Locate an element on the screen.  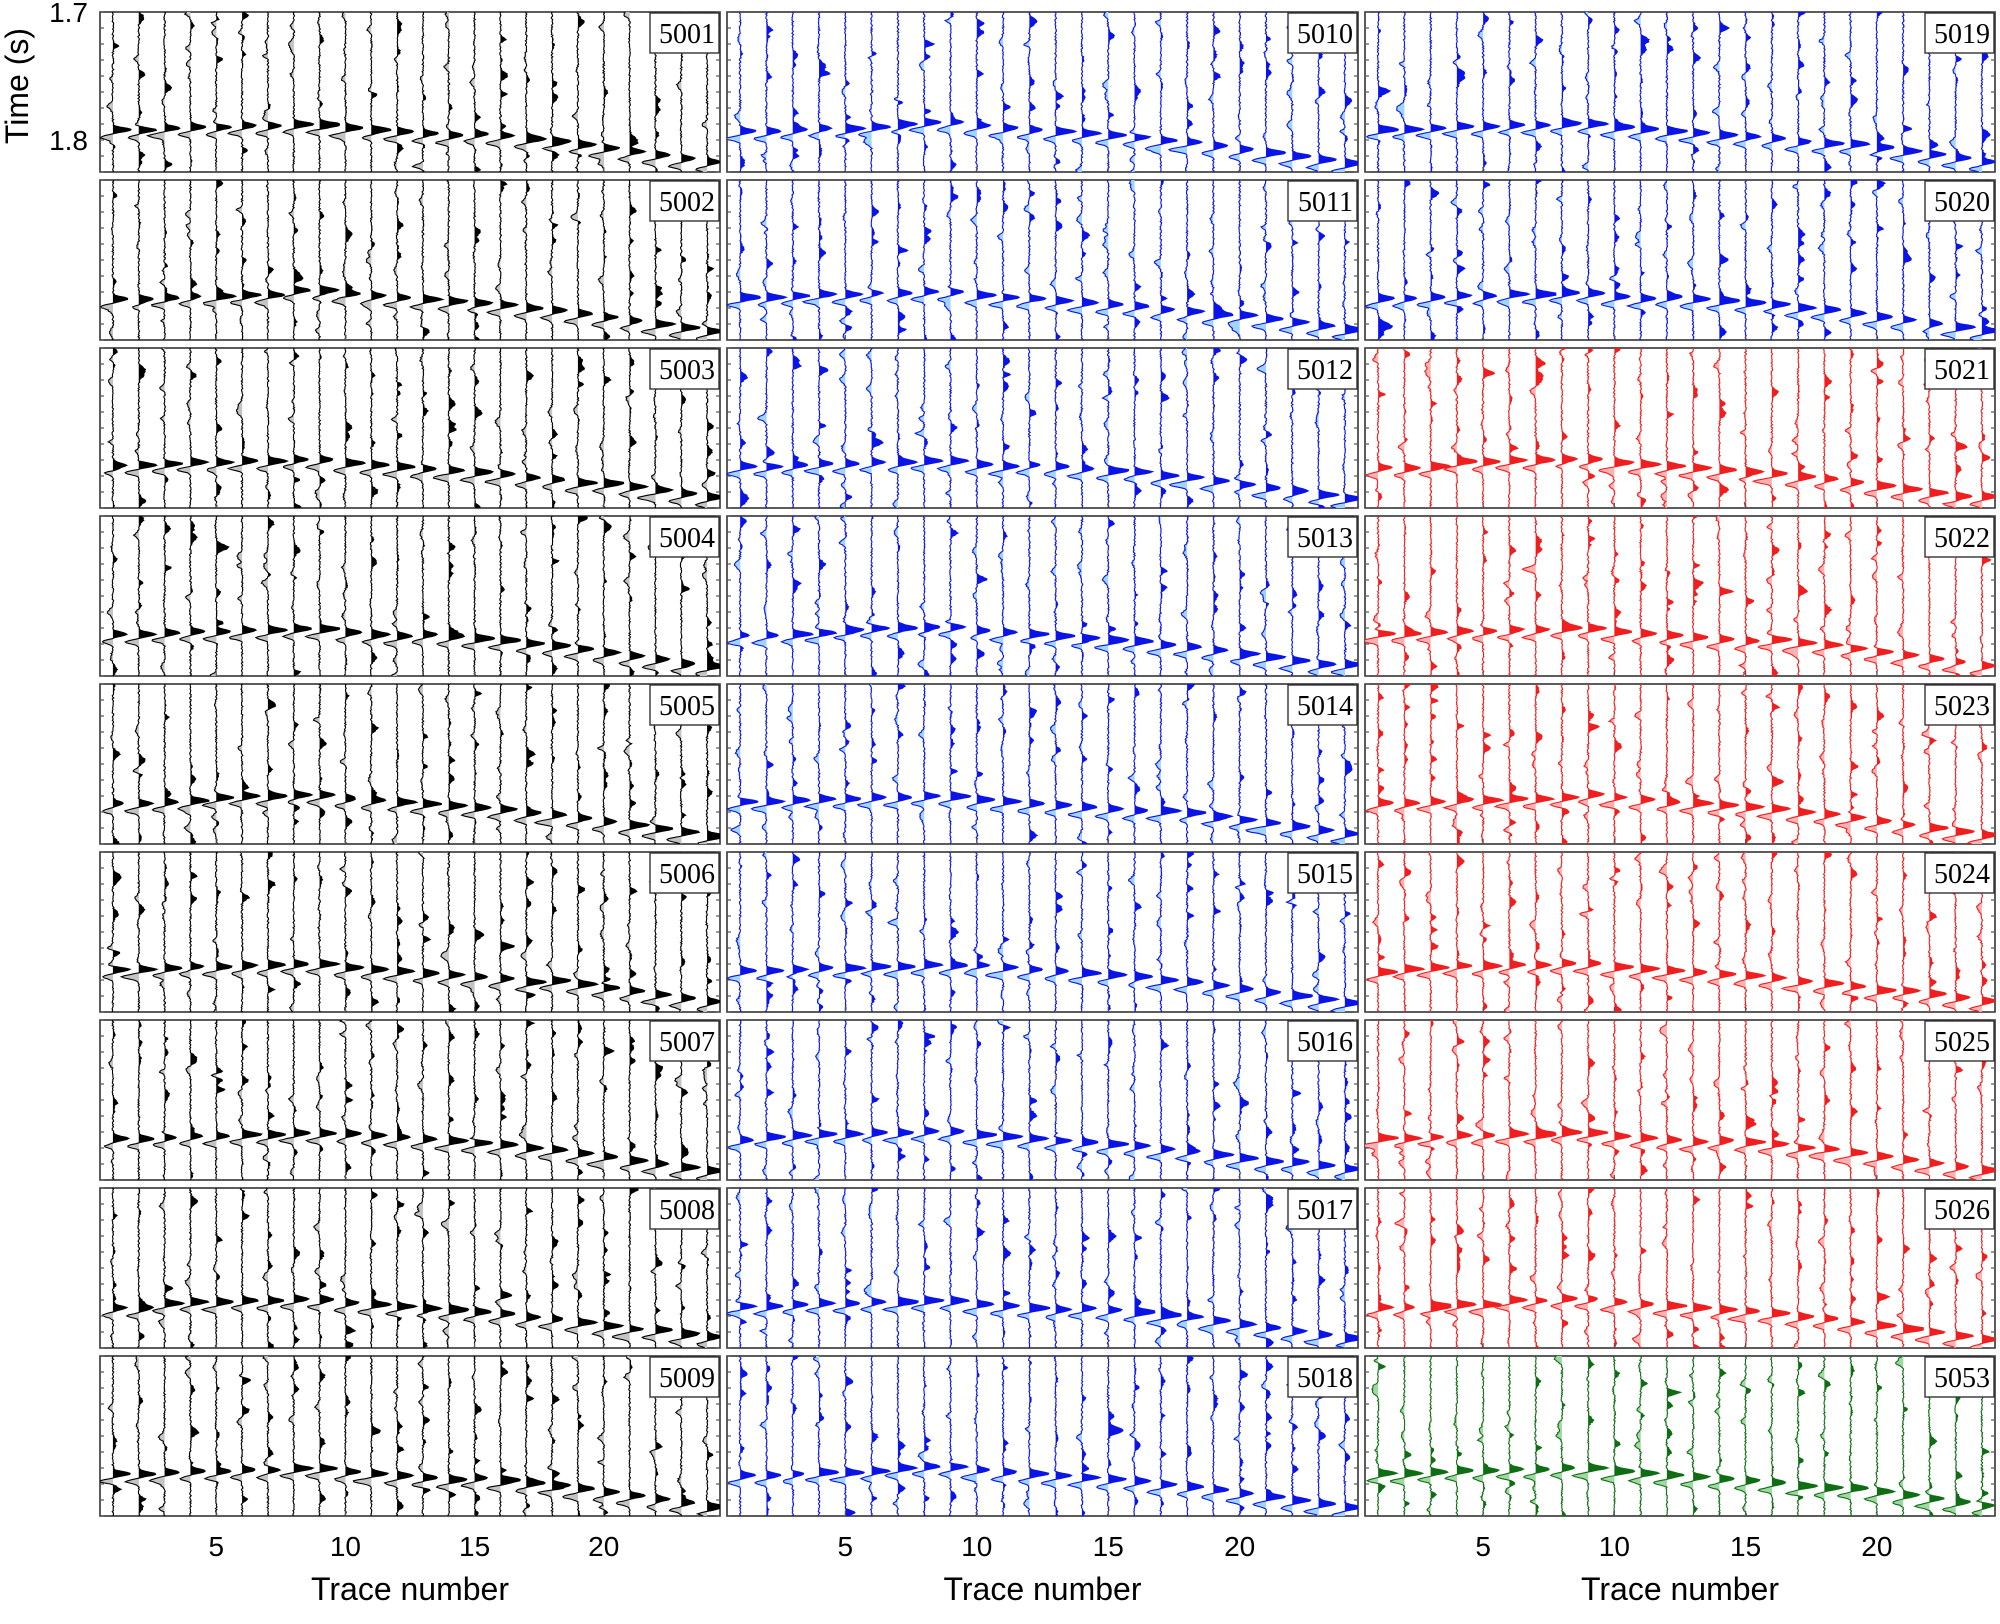
trace-panel: 5022 is located at coordinates (1680, 596).